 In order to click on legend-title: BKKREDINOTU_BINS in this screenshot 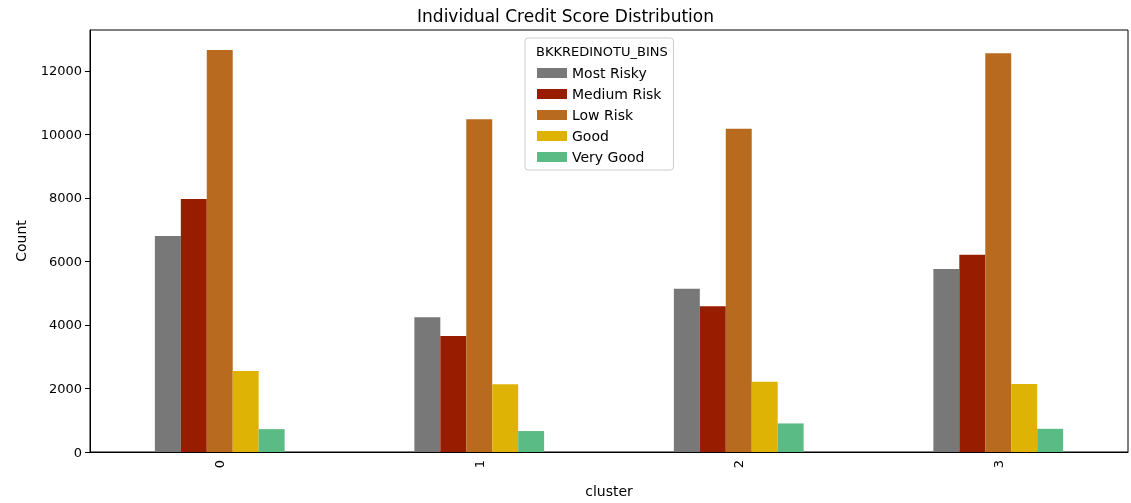, I will do `click(602, 51)`.